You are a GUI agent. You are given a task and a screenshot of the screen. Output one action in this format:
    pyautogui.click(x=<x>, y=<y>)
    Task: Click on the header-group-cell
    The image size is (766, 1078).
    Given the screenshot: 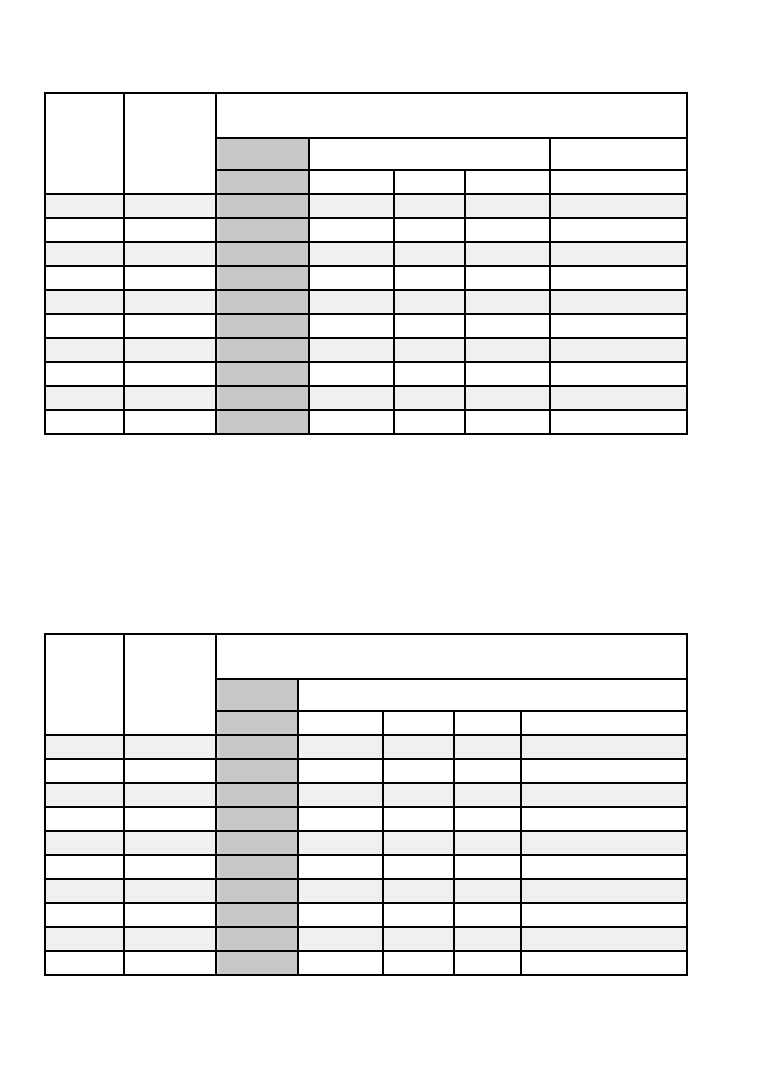 What is the action you would take?
    pyautogui.click(x=451, y=656)
    